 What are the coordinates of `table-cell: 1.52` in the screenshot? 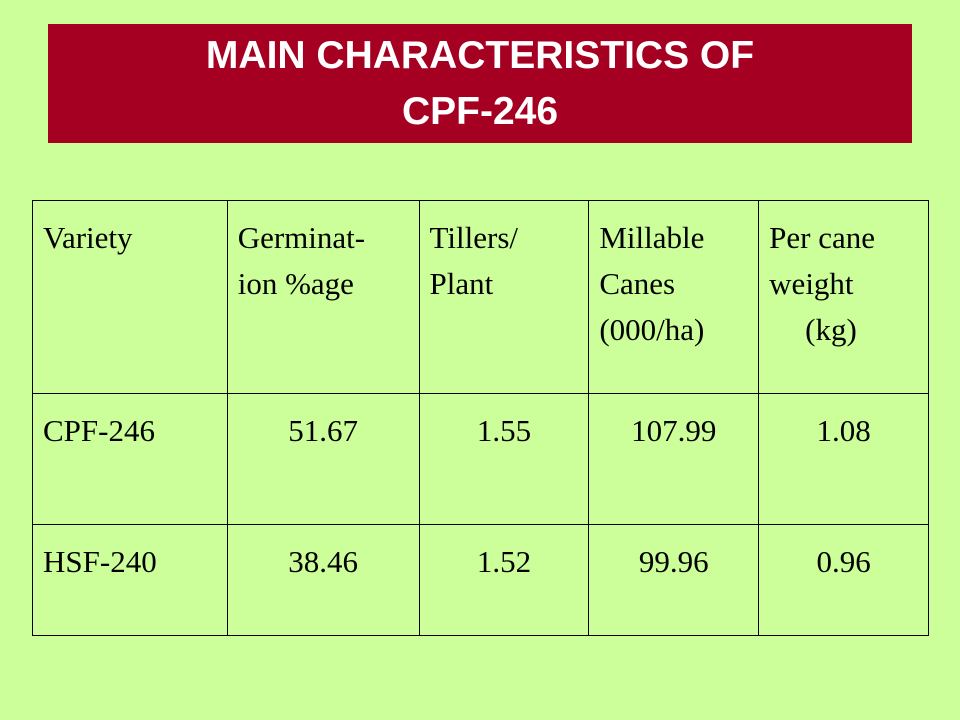 It's located at (504, 580).